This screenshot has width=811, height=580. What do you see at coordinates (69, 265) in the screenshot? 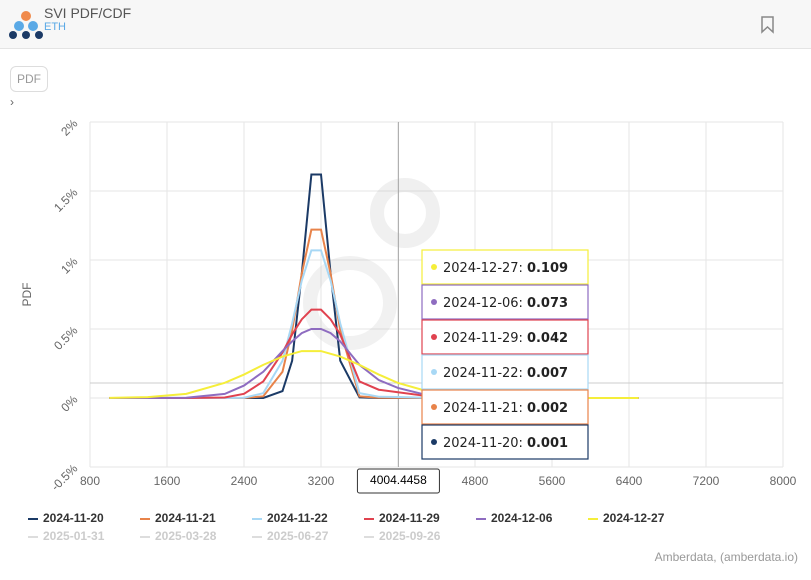
I see `y-tick-label: 1%` at bounding box center [69, 265].